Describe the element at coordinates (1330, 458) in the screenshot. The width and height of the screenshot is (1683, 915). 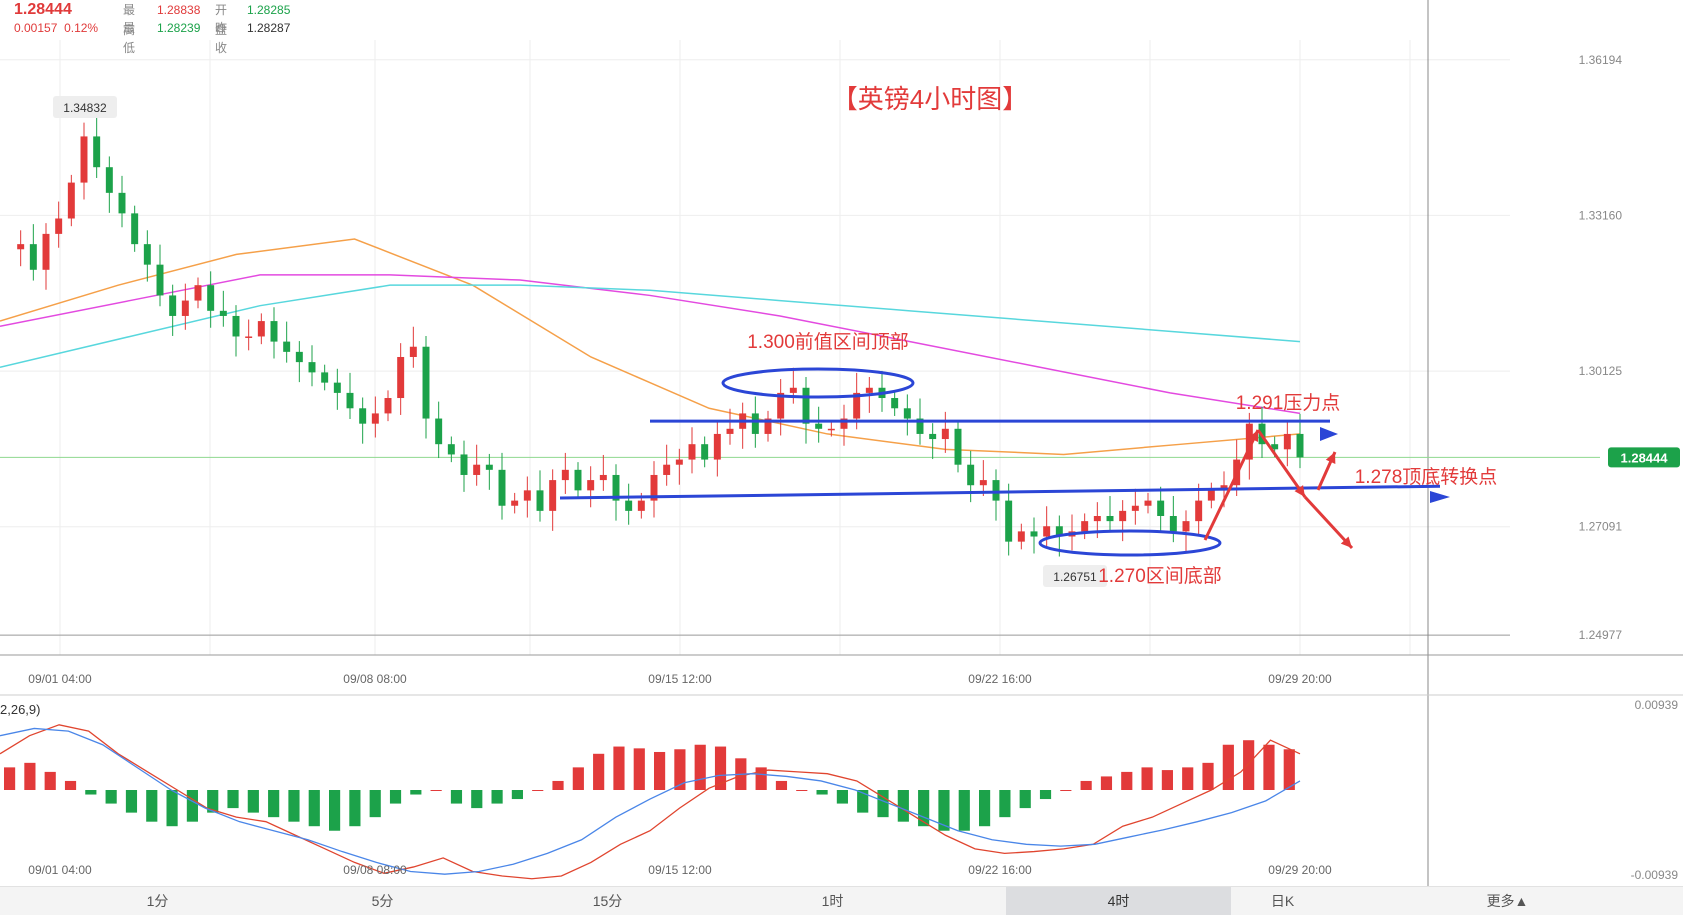
I see `scenario-arrow-up-head` at that location.